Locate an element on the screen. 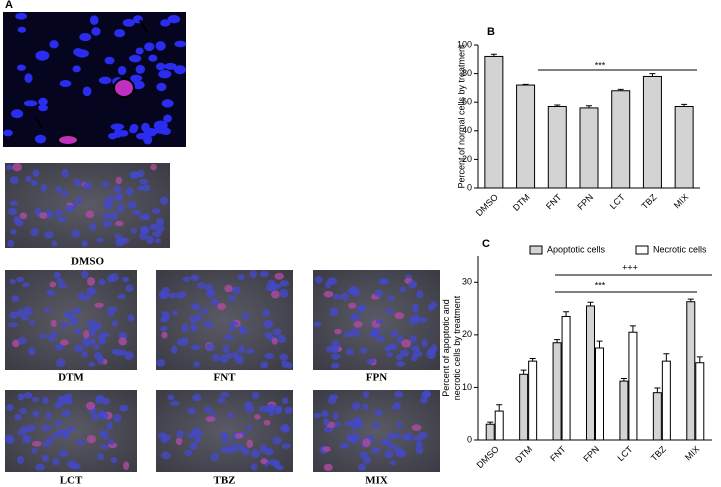  image-caption: DMSO is located at coordinates (87, 262).